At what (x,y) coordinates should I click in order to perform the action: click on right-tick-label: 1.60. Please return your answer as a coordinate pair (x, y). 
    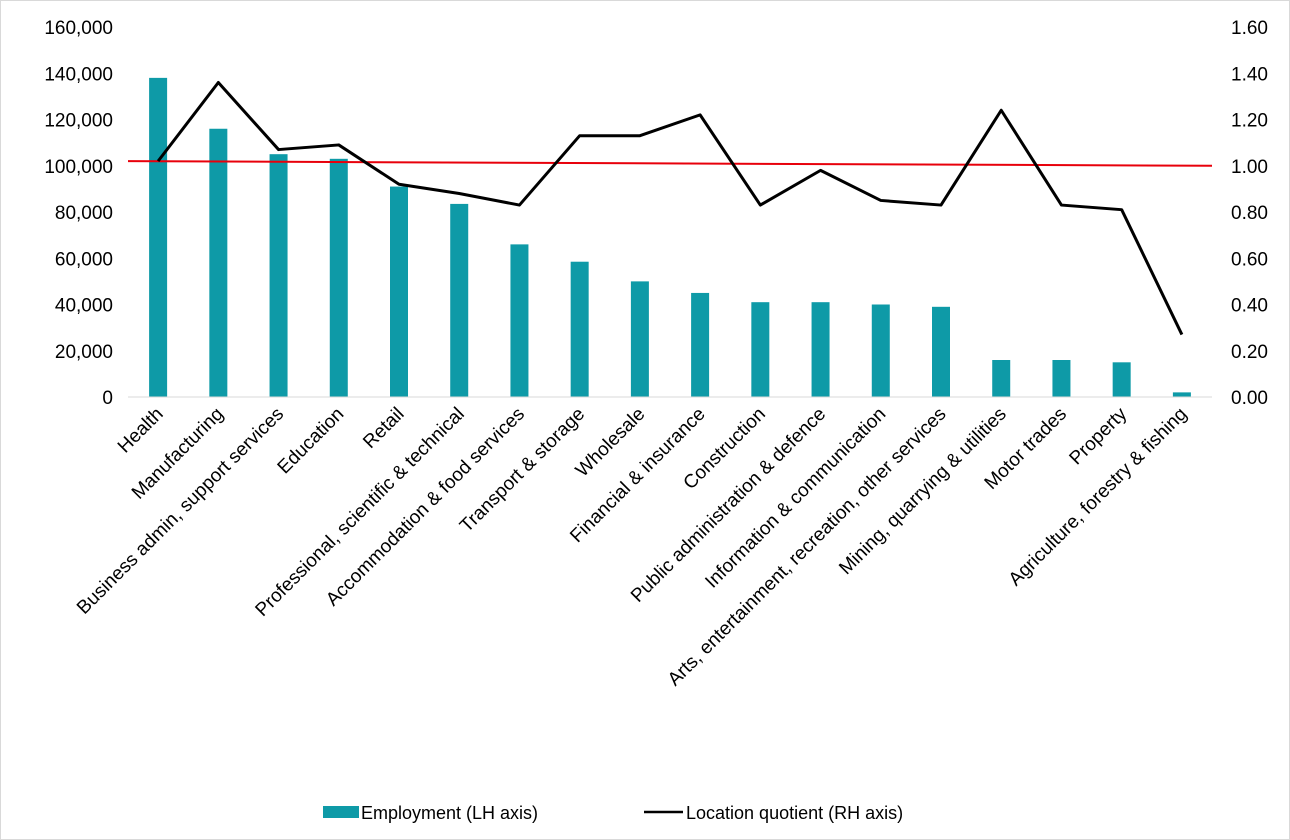
    Looking at the image, I should click on (1249, 28).